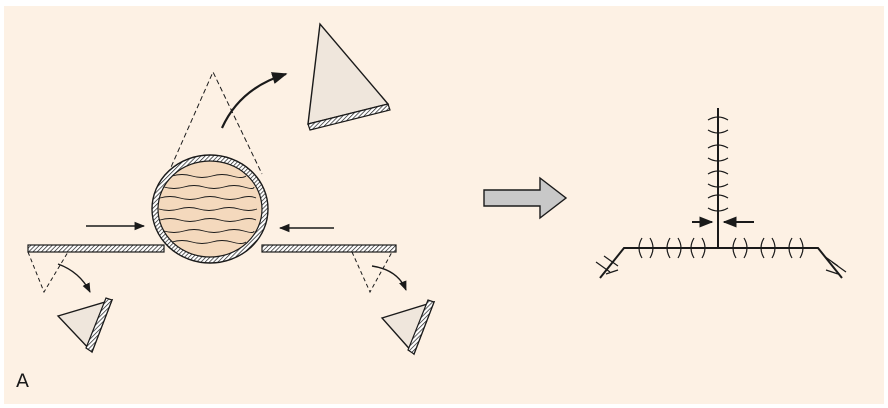  Describe the element at coordinates (85, 325) in the screenshot. I see `triangular-flap-left` at that location.